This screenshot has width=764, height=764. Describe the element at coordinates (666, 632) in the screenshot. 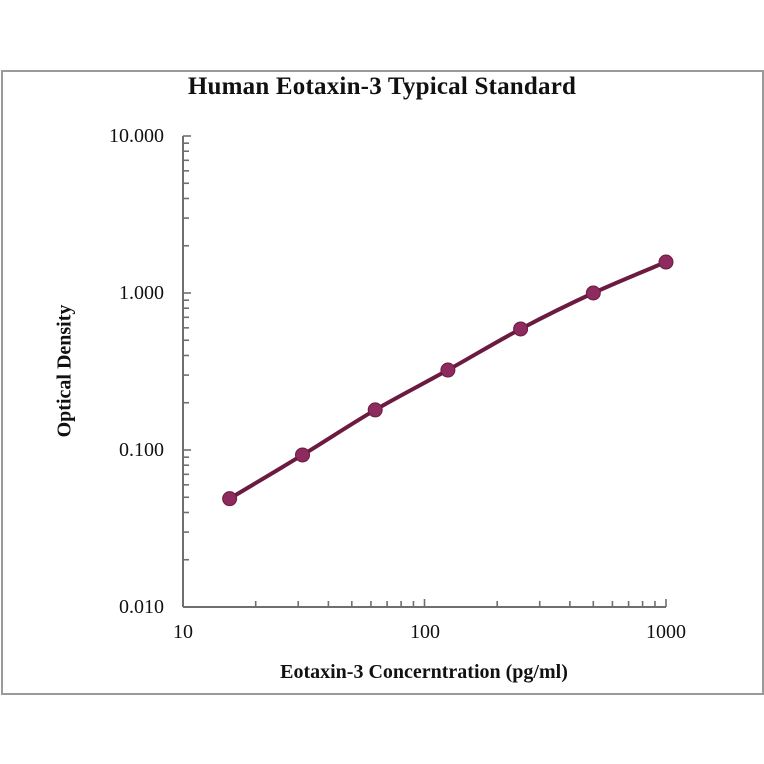

I see `x-tick-label: 1000` at that location.